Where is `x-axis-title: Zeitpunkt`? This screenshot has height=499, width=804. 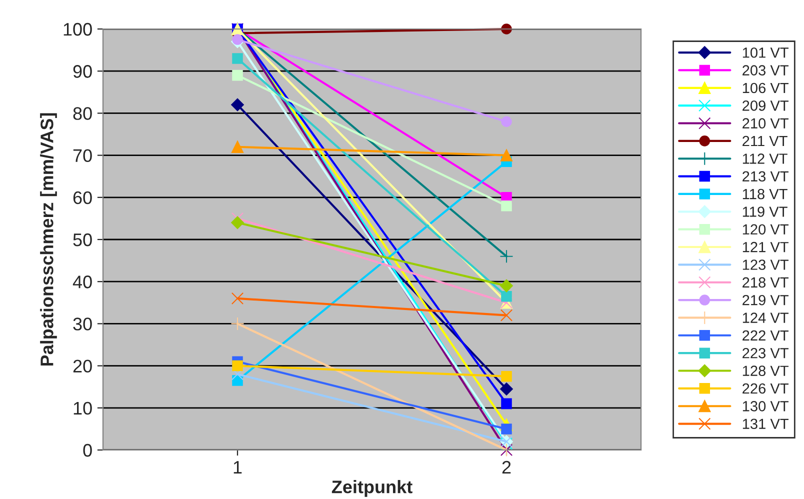 x-axis-title: Zeitpunkt is located at coordinates (372, 488).